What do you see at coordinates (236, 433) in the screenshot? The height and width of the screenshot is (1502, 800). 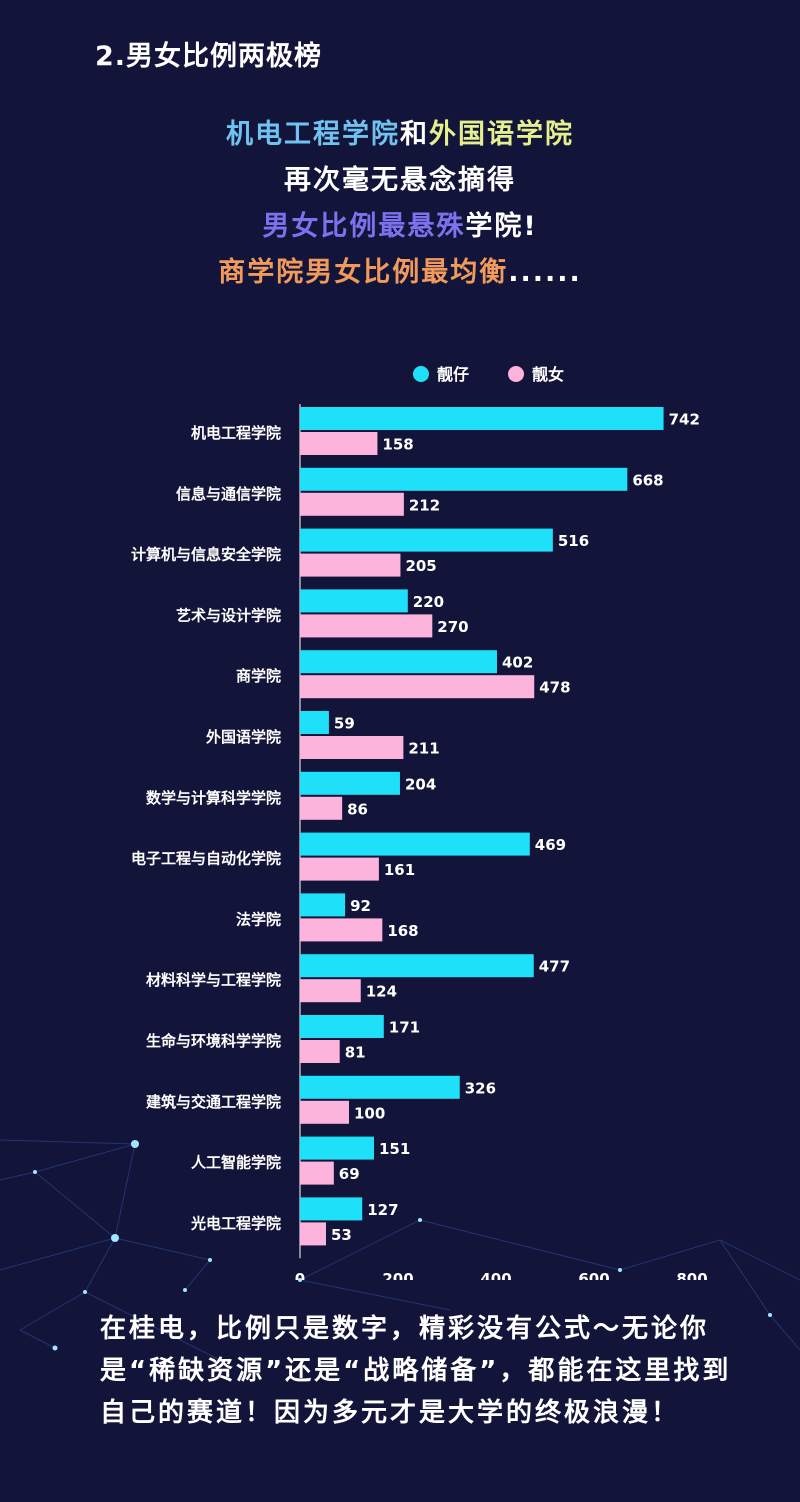 I see `category-label: 机电工程学院` at bounding box center [236, 433].